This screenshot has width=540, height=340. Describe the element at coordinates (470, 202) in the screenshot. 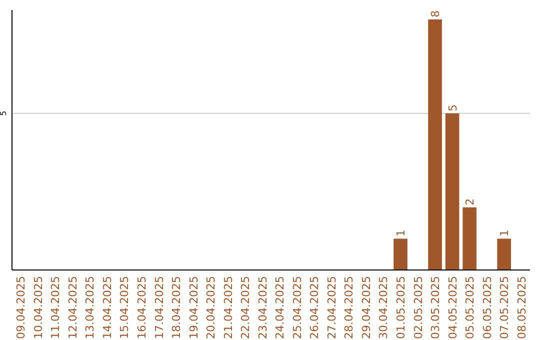

I see `data-label: 2` at that location.